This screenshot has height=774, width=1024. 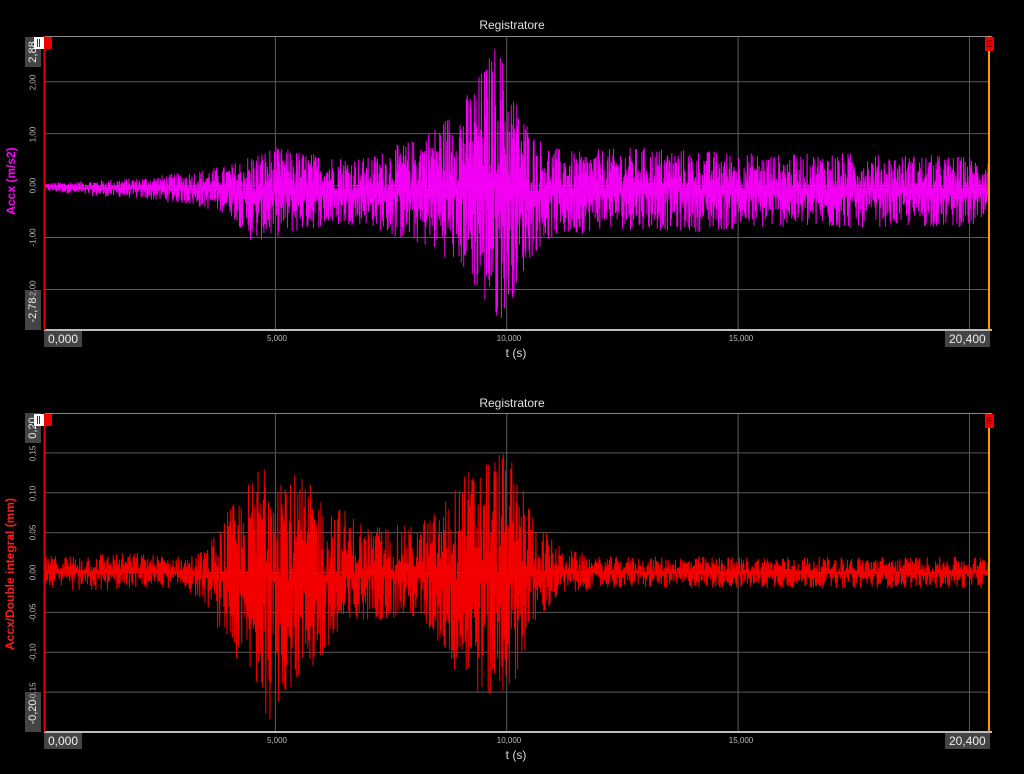 What do you see at coordinates (33, 532) in the screenshot?
I see `y-tick-label: 0,05` at bounding box center [33, 532].